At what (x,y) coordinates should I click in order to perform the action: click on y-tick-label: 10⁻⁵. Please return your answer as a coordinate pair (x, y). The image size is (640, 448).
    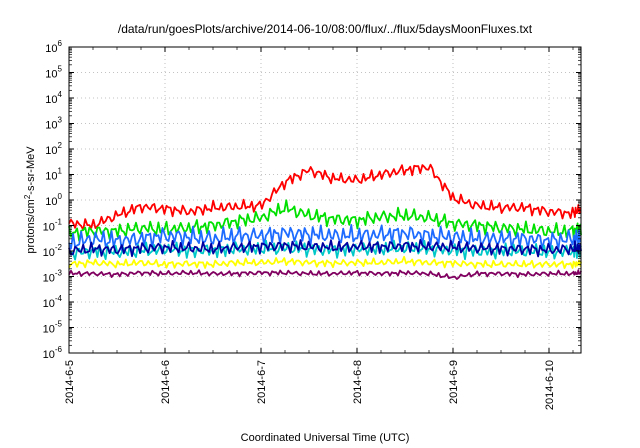
    Looking at the image, I should click on (53, 328).